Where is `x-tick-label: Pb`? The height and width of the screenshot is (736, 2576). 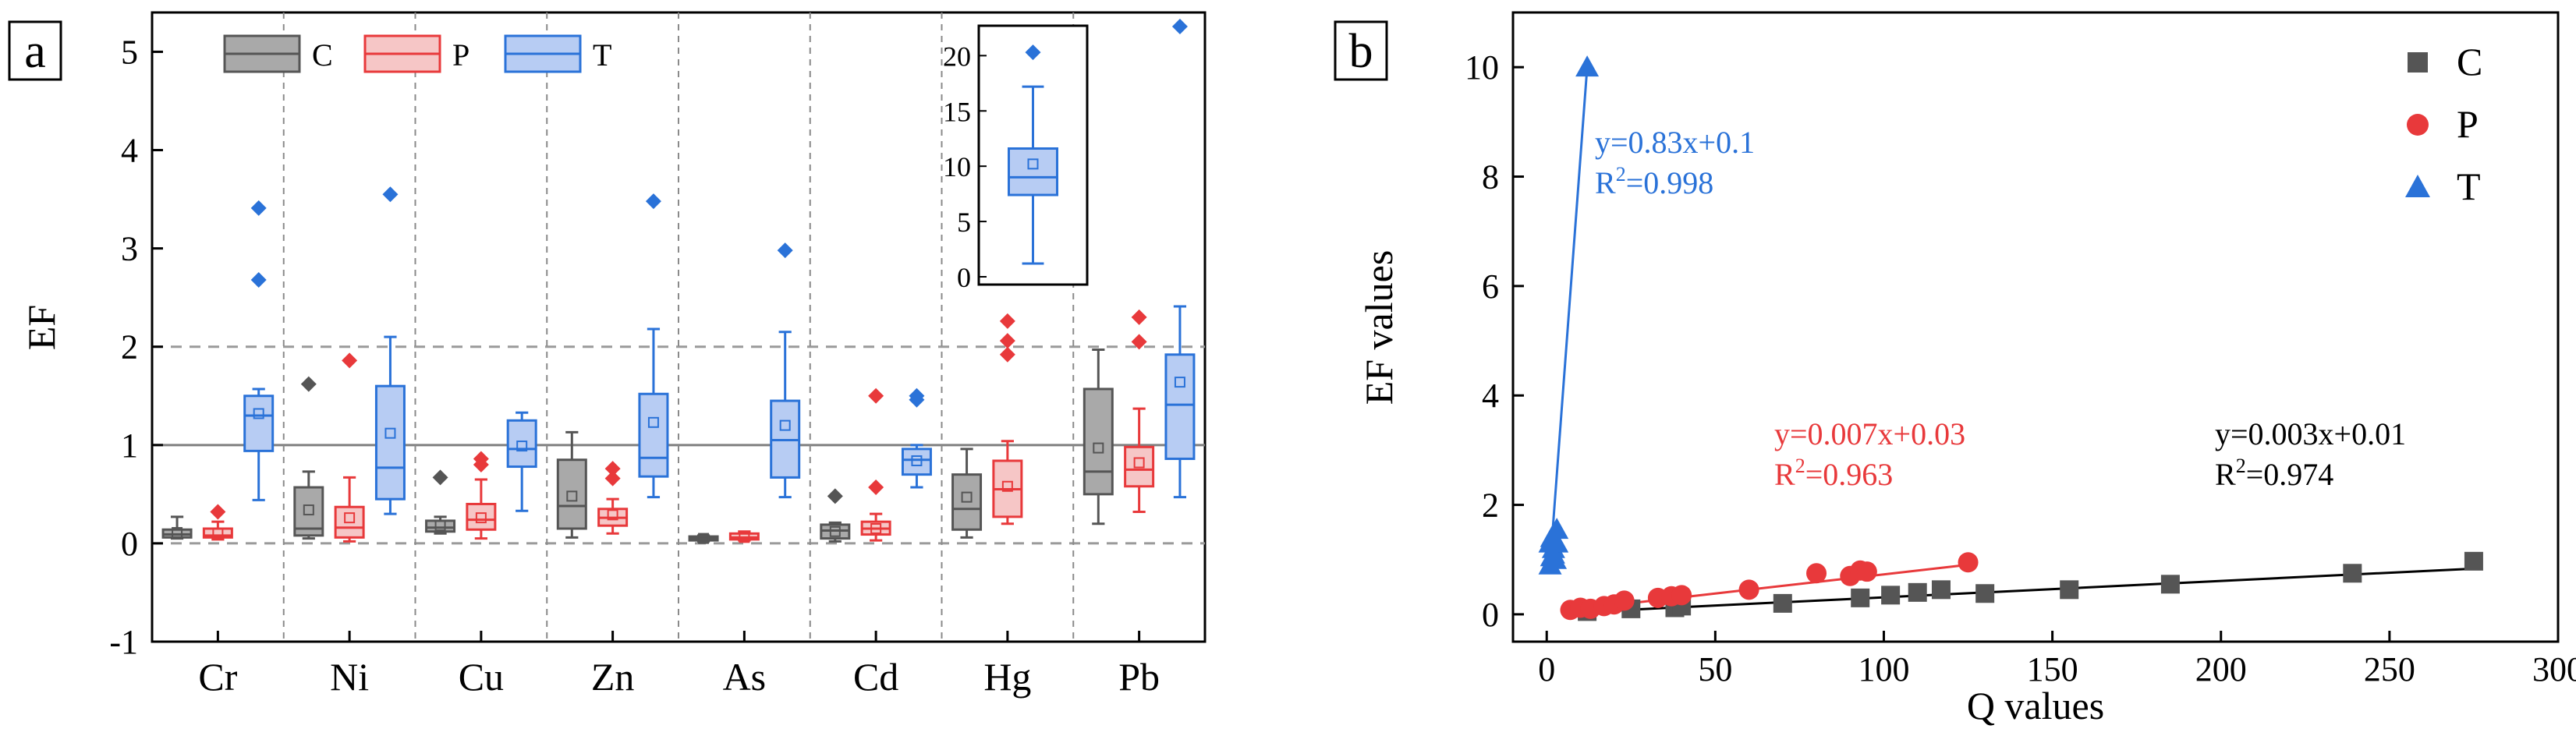
x-tick-label: Pb is located at coordinates (1139, 677).